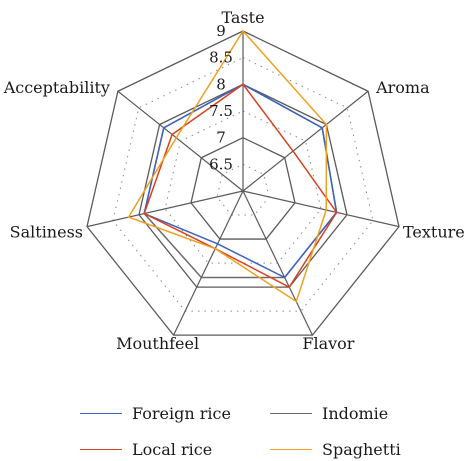 Image resolution: width=474 pixels, height=461 pixels. I want to click on legend-item-local-rice: Local rice, so click(146, 449).